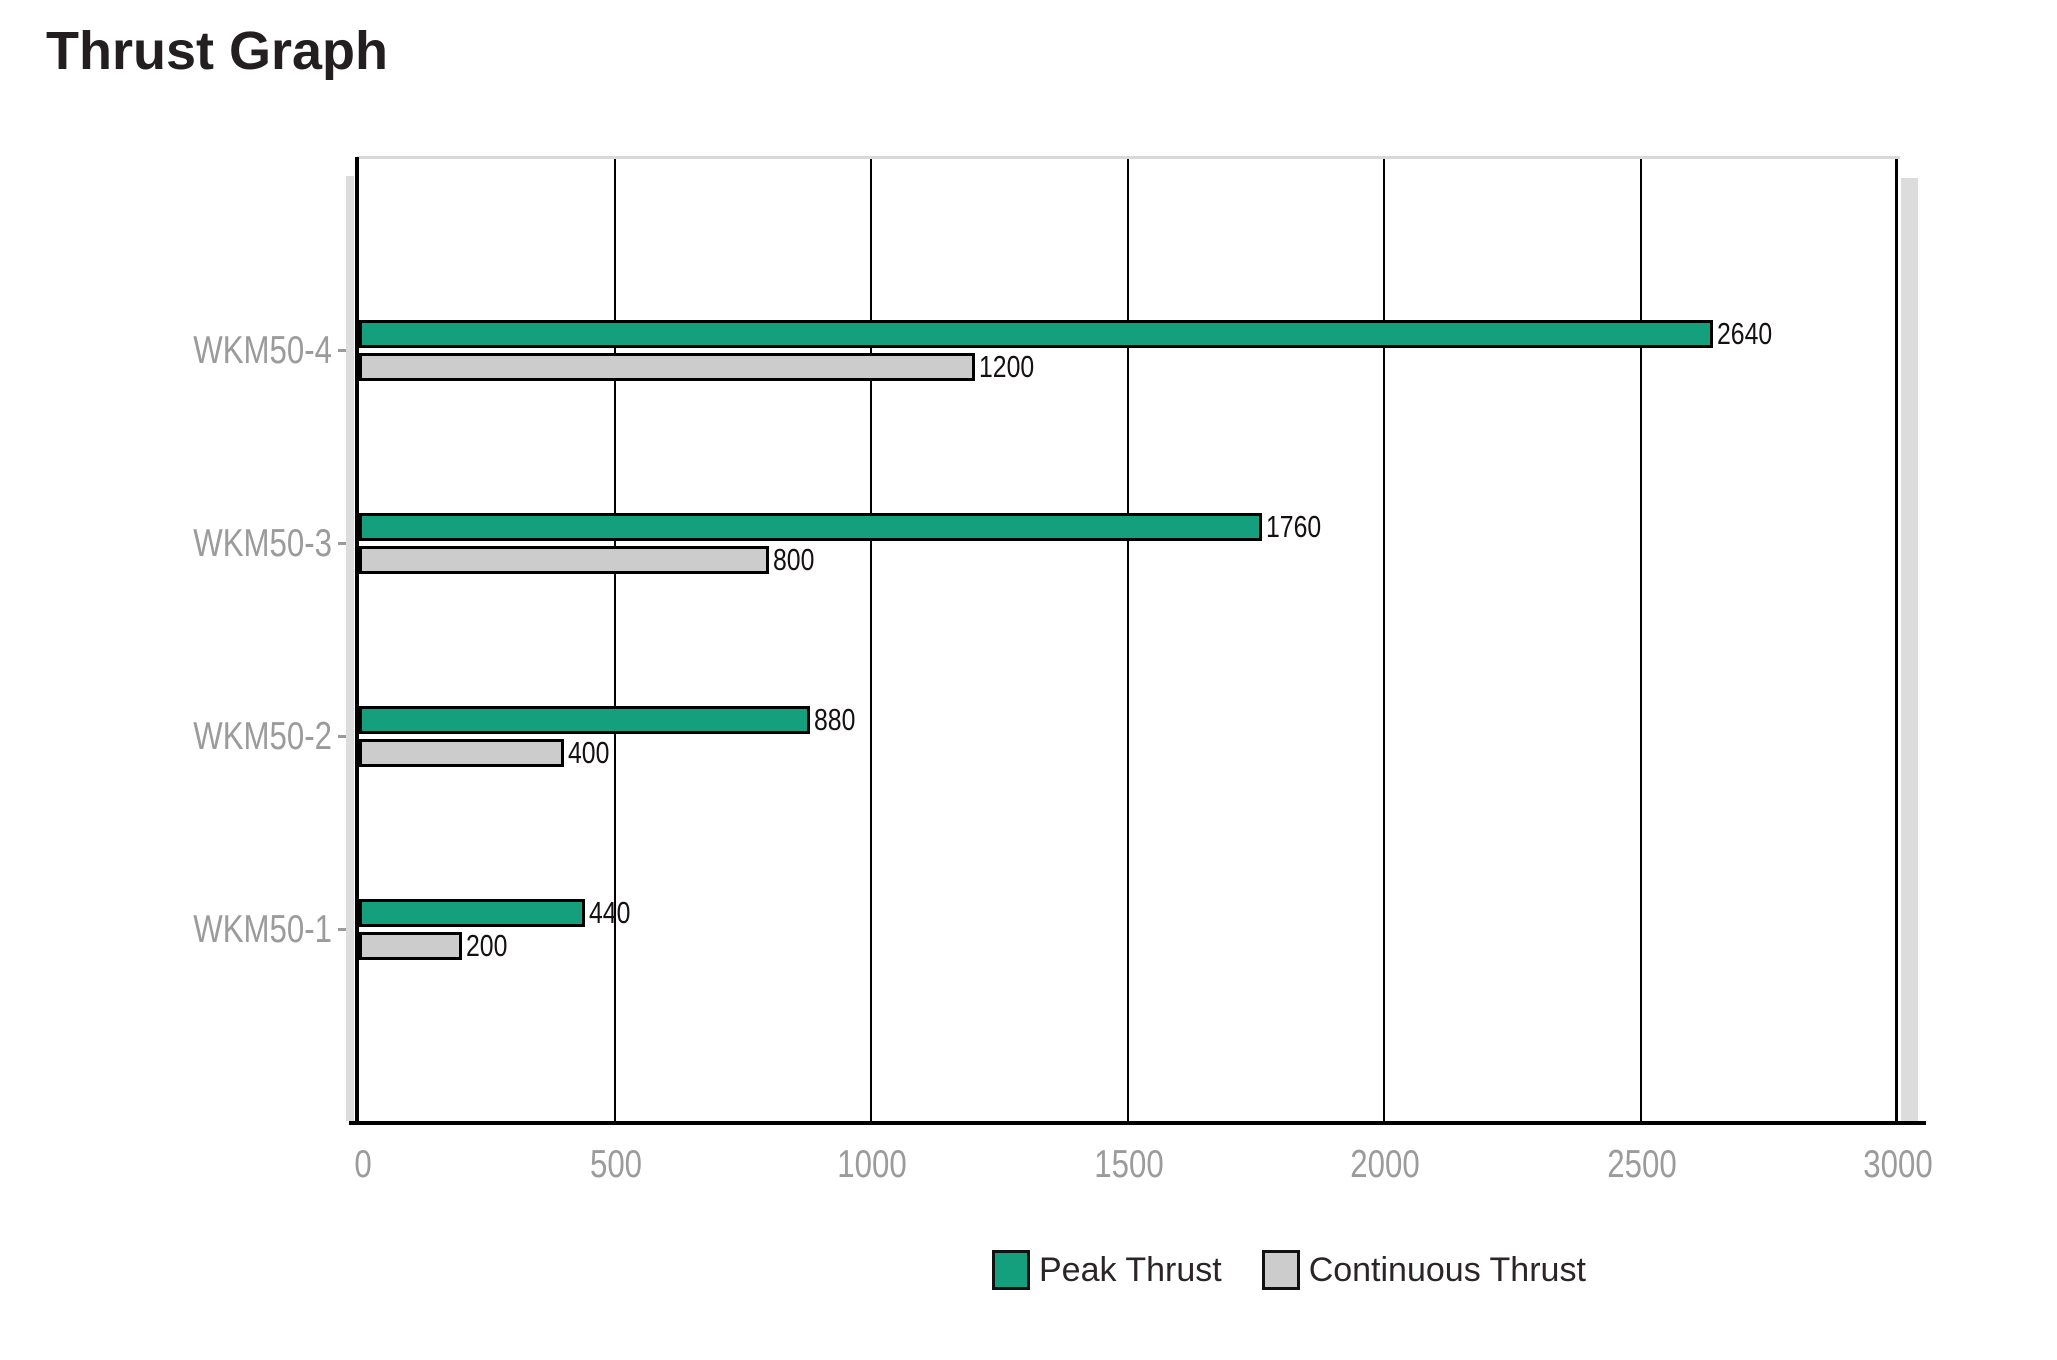 The height and width of the screenshot is (1360, 2057). Describe the element at coordinates (363, 1164) in the screenshot. I see `x-tick-label-0: 0` at that location.